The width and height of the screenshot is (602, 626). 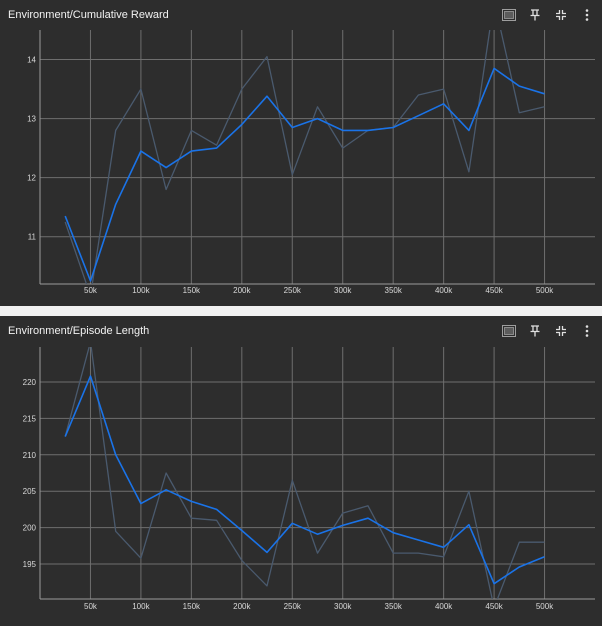 What do you see at coordinates (31, 60) in the screenshot?
I see `y-tick-label: 14` at bounding box center [31, 60].